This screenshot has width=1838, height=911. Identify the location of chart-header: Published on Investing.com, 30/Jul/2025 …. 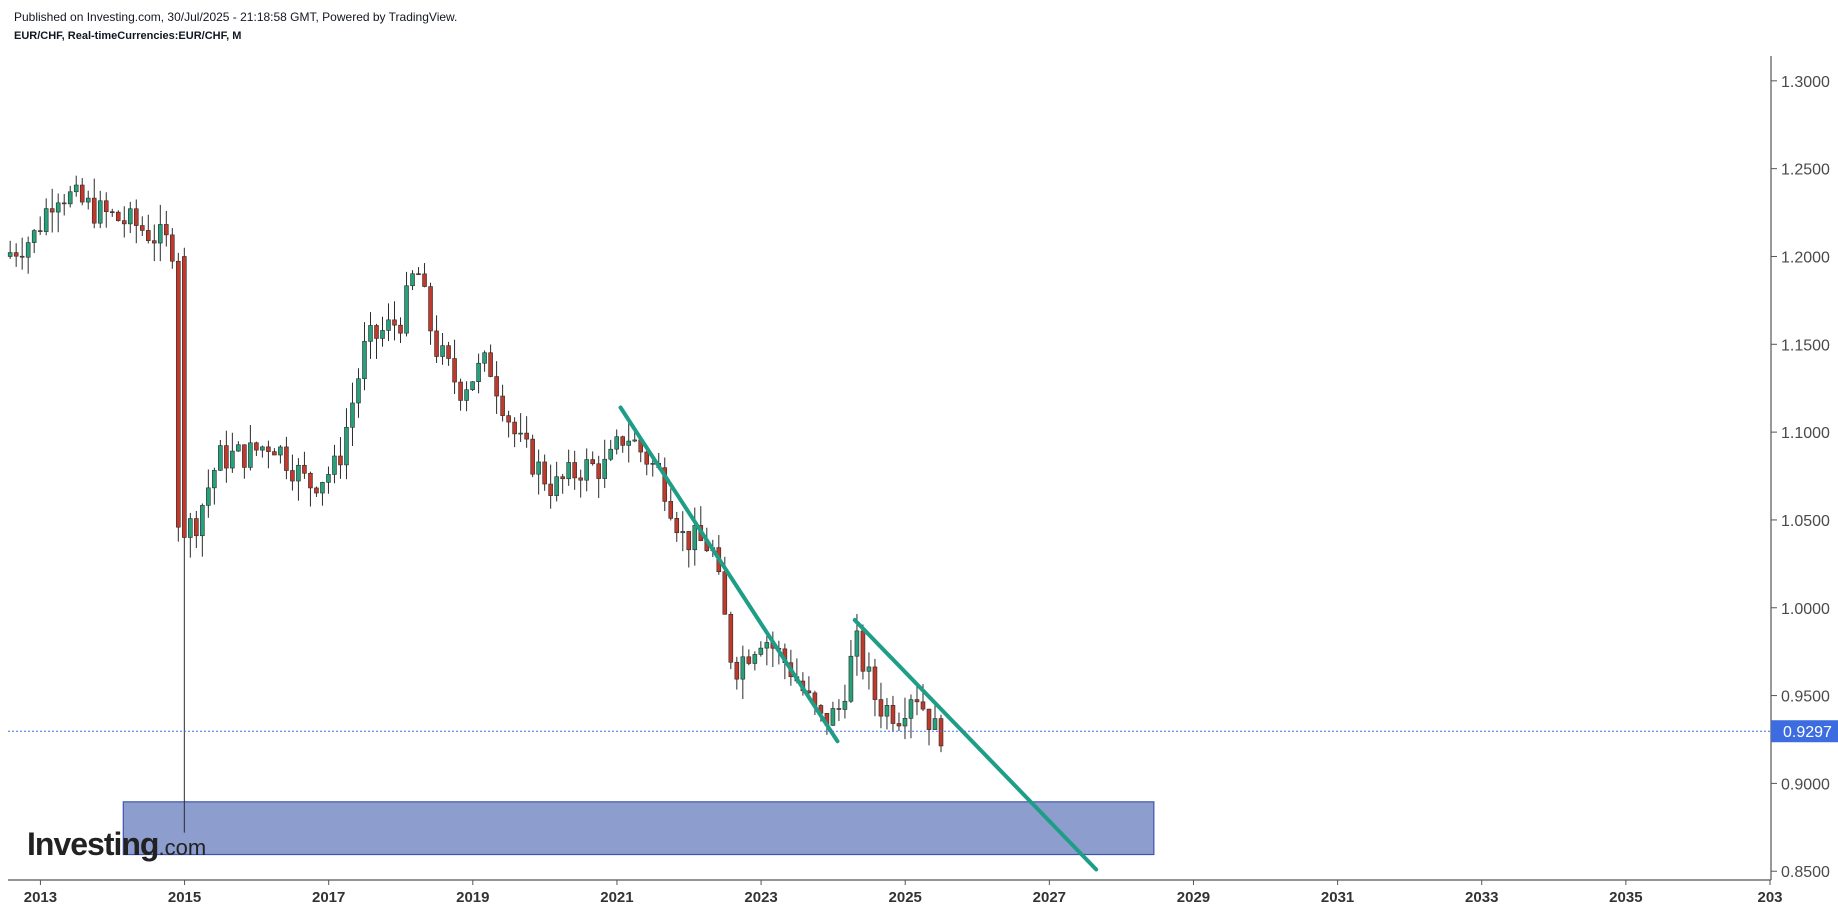
(235, 27).